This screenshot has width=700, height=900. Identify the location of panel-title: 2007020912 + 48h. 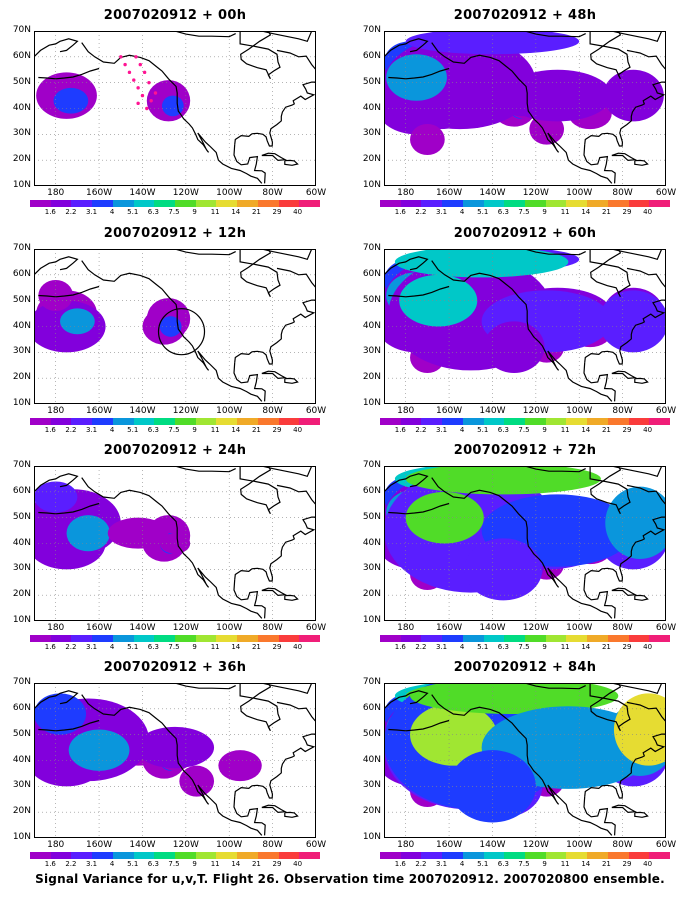
(525, 15).